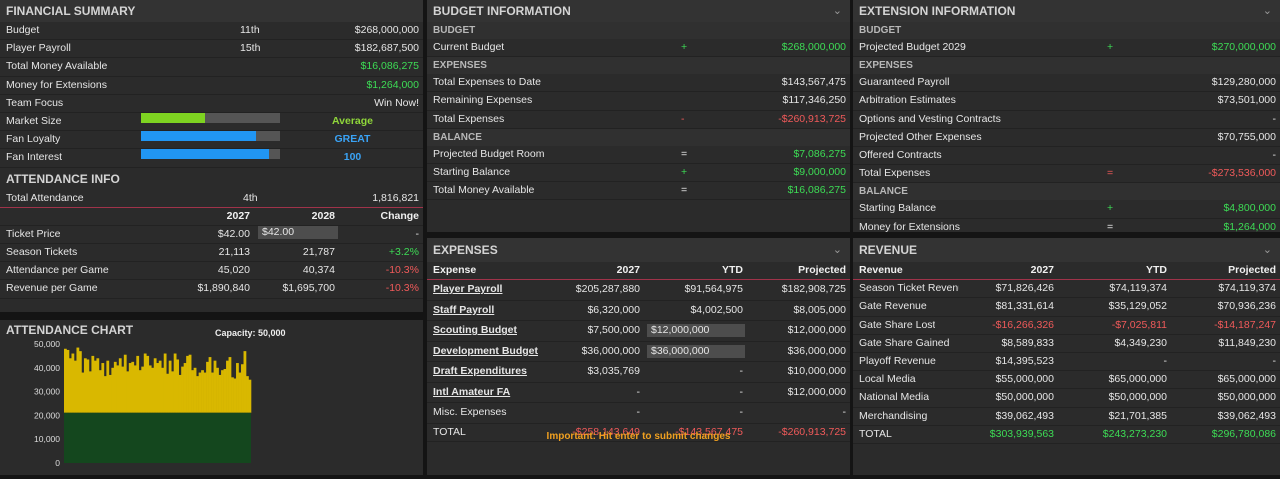  I want to click on extension-row: Guaranteed Payroll $129,280,000, so click(1066, 83).